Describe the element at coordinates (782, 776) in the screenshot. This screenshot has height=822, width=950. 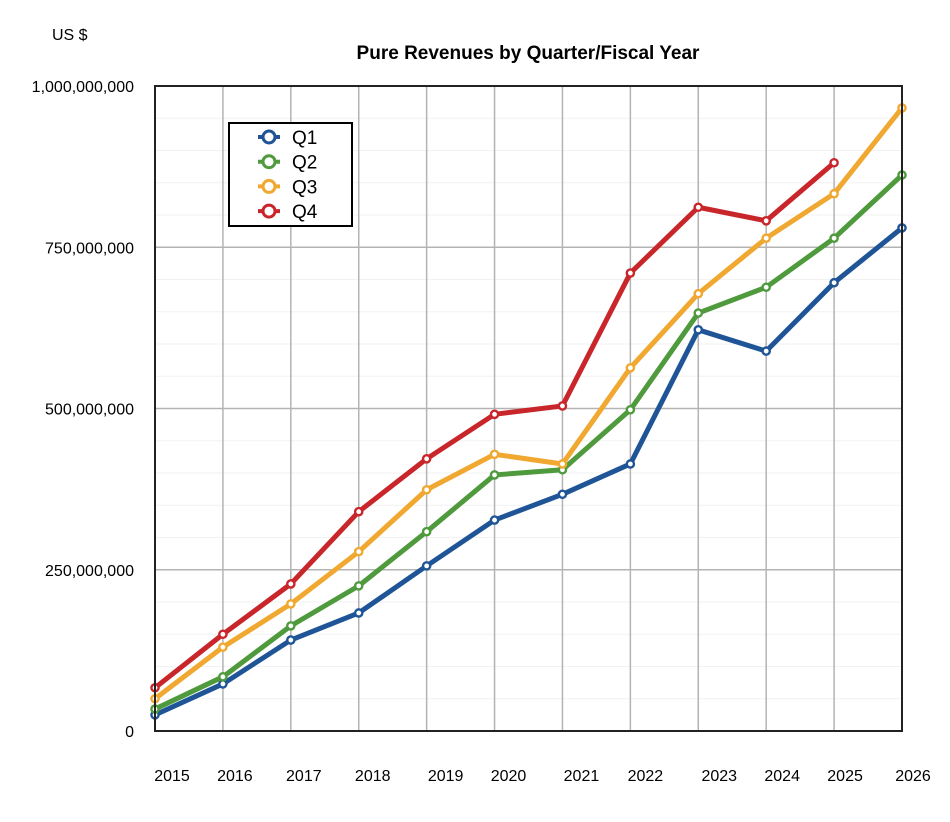
I see `x-tick-label: 2024` at that location.